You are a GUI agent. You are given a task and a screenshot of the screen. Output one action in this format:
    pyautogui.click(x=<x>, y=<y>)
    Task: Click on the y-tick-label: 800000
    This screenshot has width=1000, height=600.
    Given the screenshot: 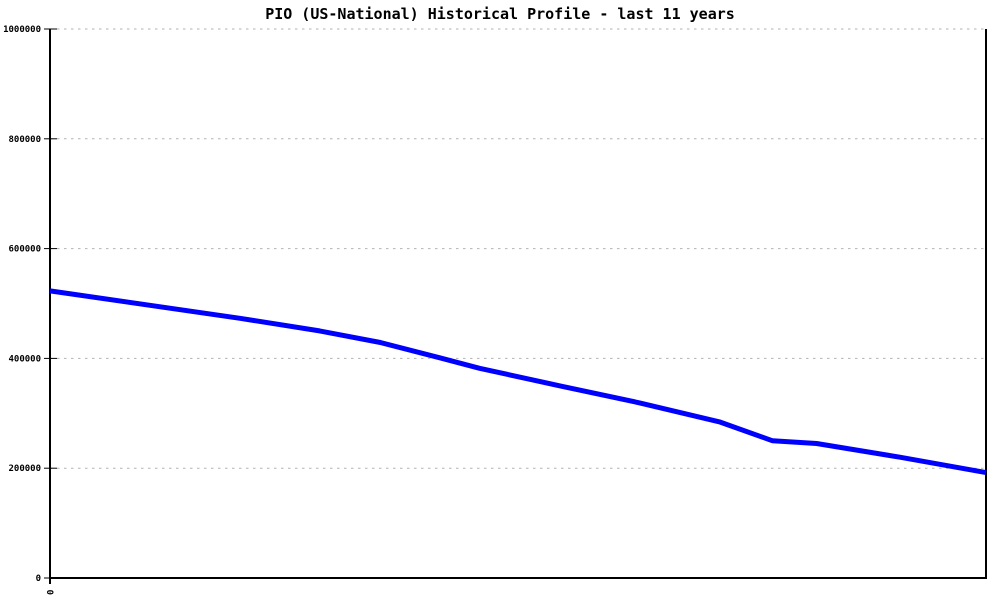 What is the action you would take?
    pyautogui.click(x=24, y=140)
    